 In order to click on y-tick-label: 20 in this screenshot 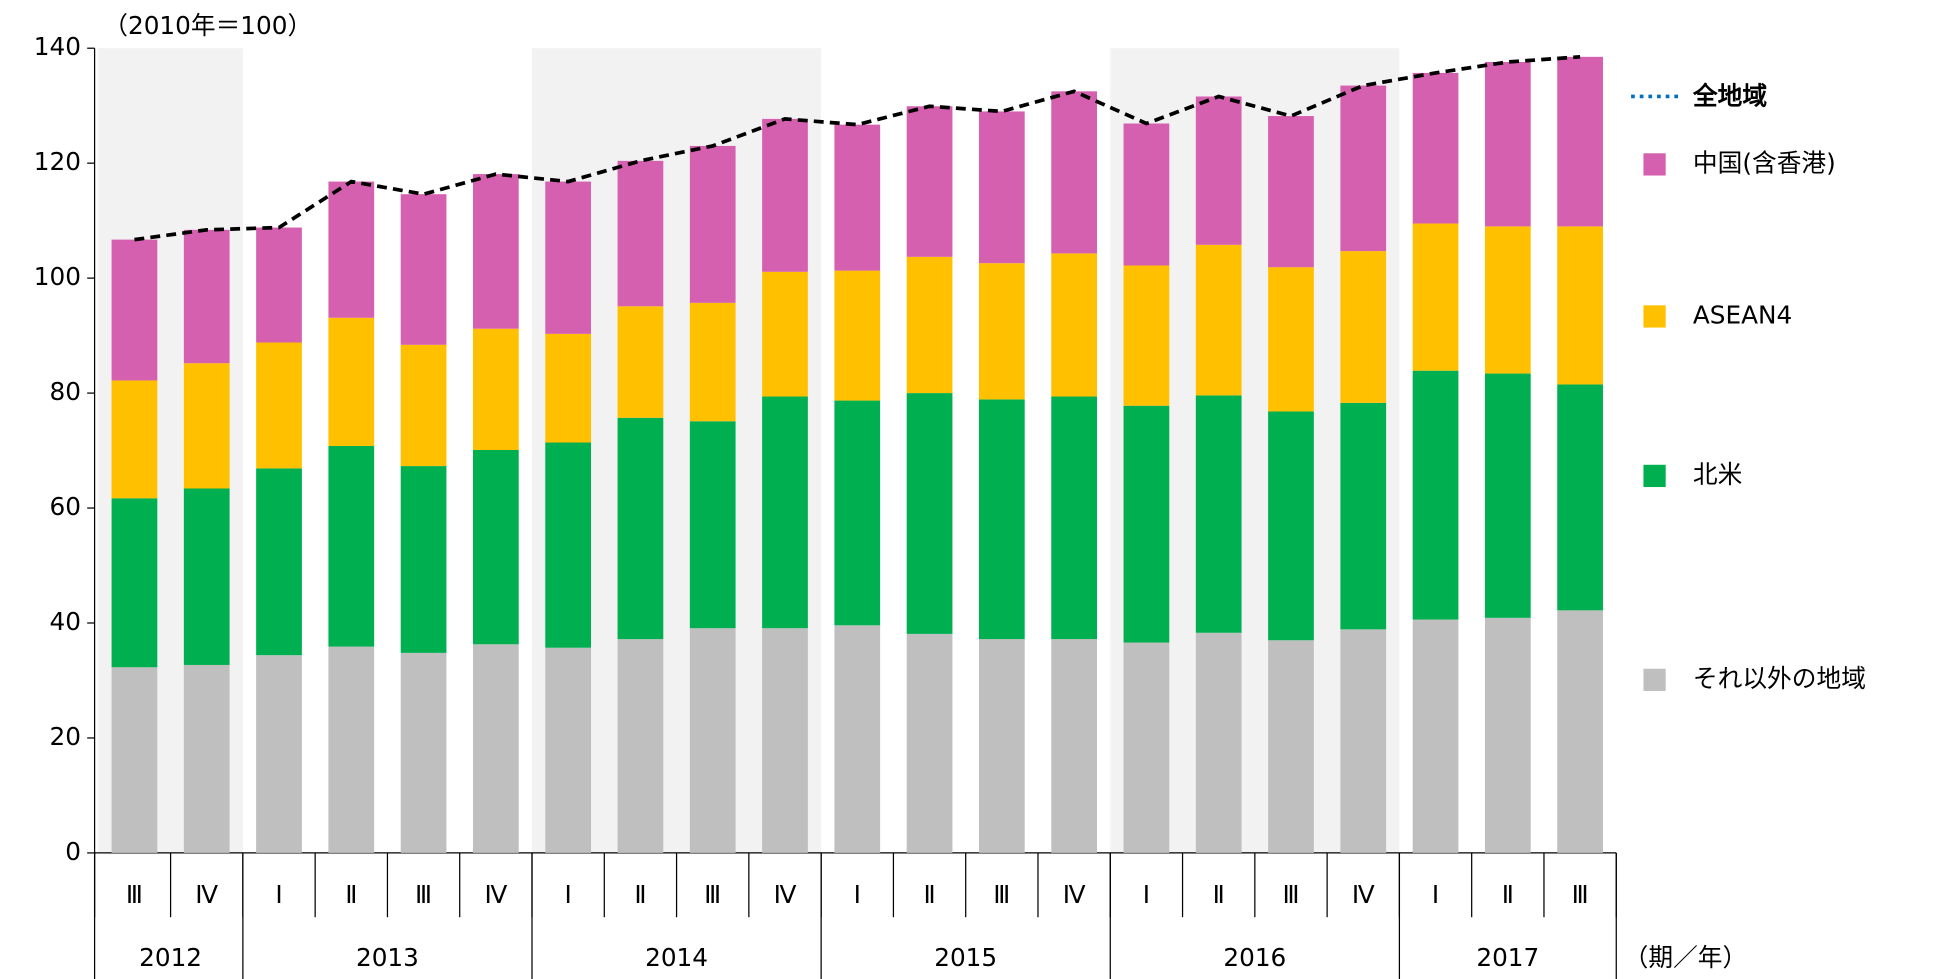, I will do `click(65, 736)`.